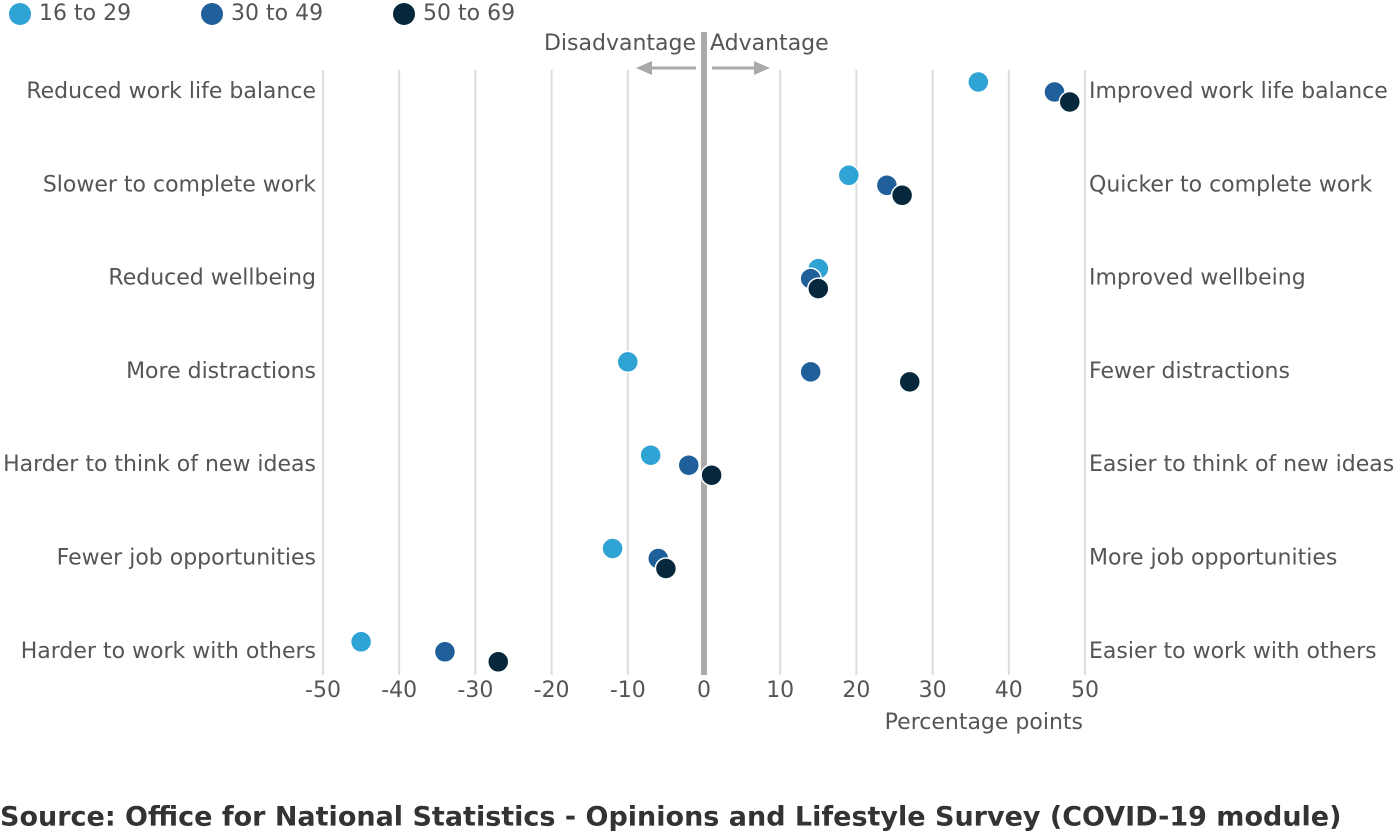  I want to click on right-category-label: Improved work life balance, so click(1238, 91).